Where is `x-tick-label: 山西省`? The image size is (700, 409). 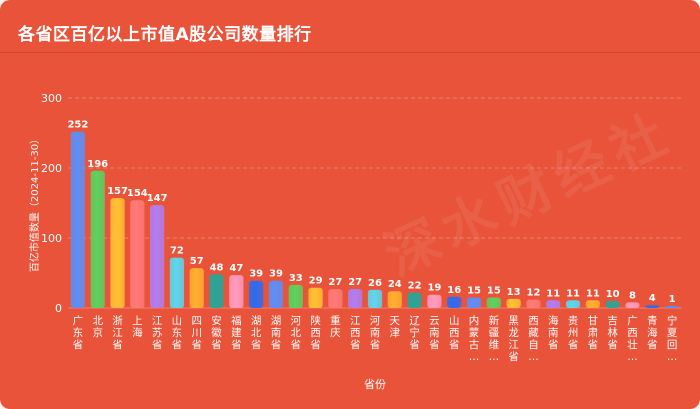 x-tick-label: 山西省 is located at coordinates (454, 333).